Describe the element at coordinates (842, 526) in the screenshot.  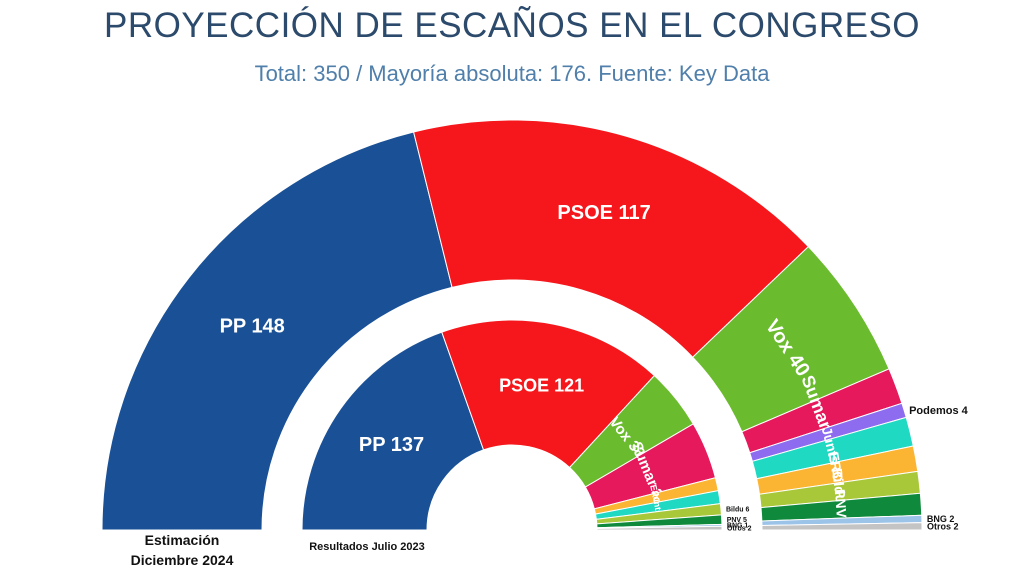
I see `outer-segment-otros` at that location.